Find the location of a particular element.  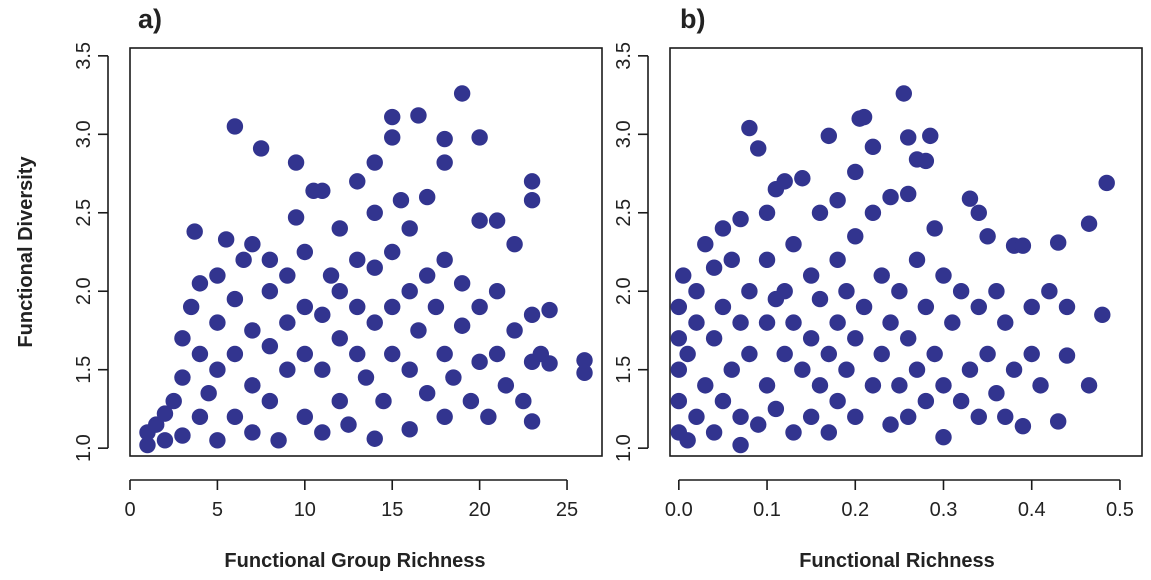

x-tick-label: 0.2 is located at coordinates (855, 510).